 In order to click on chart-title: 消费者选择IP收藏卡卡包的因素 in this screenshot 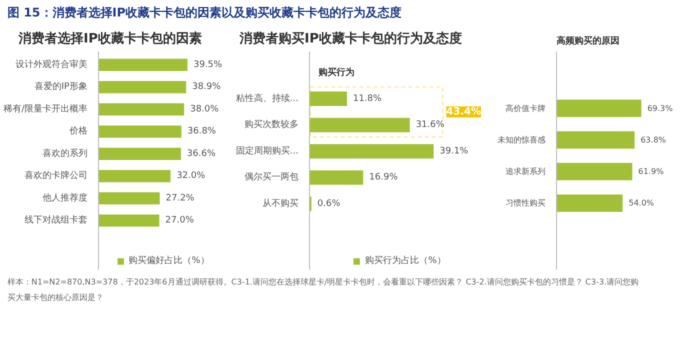, I will do `click(110, 38)`.